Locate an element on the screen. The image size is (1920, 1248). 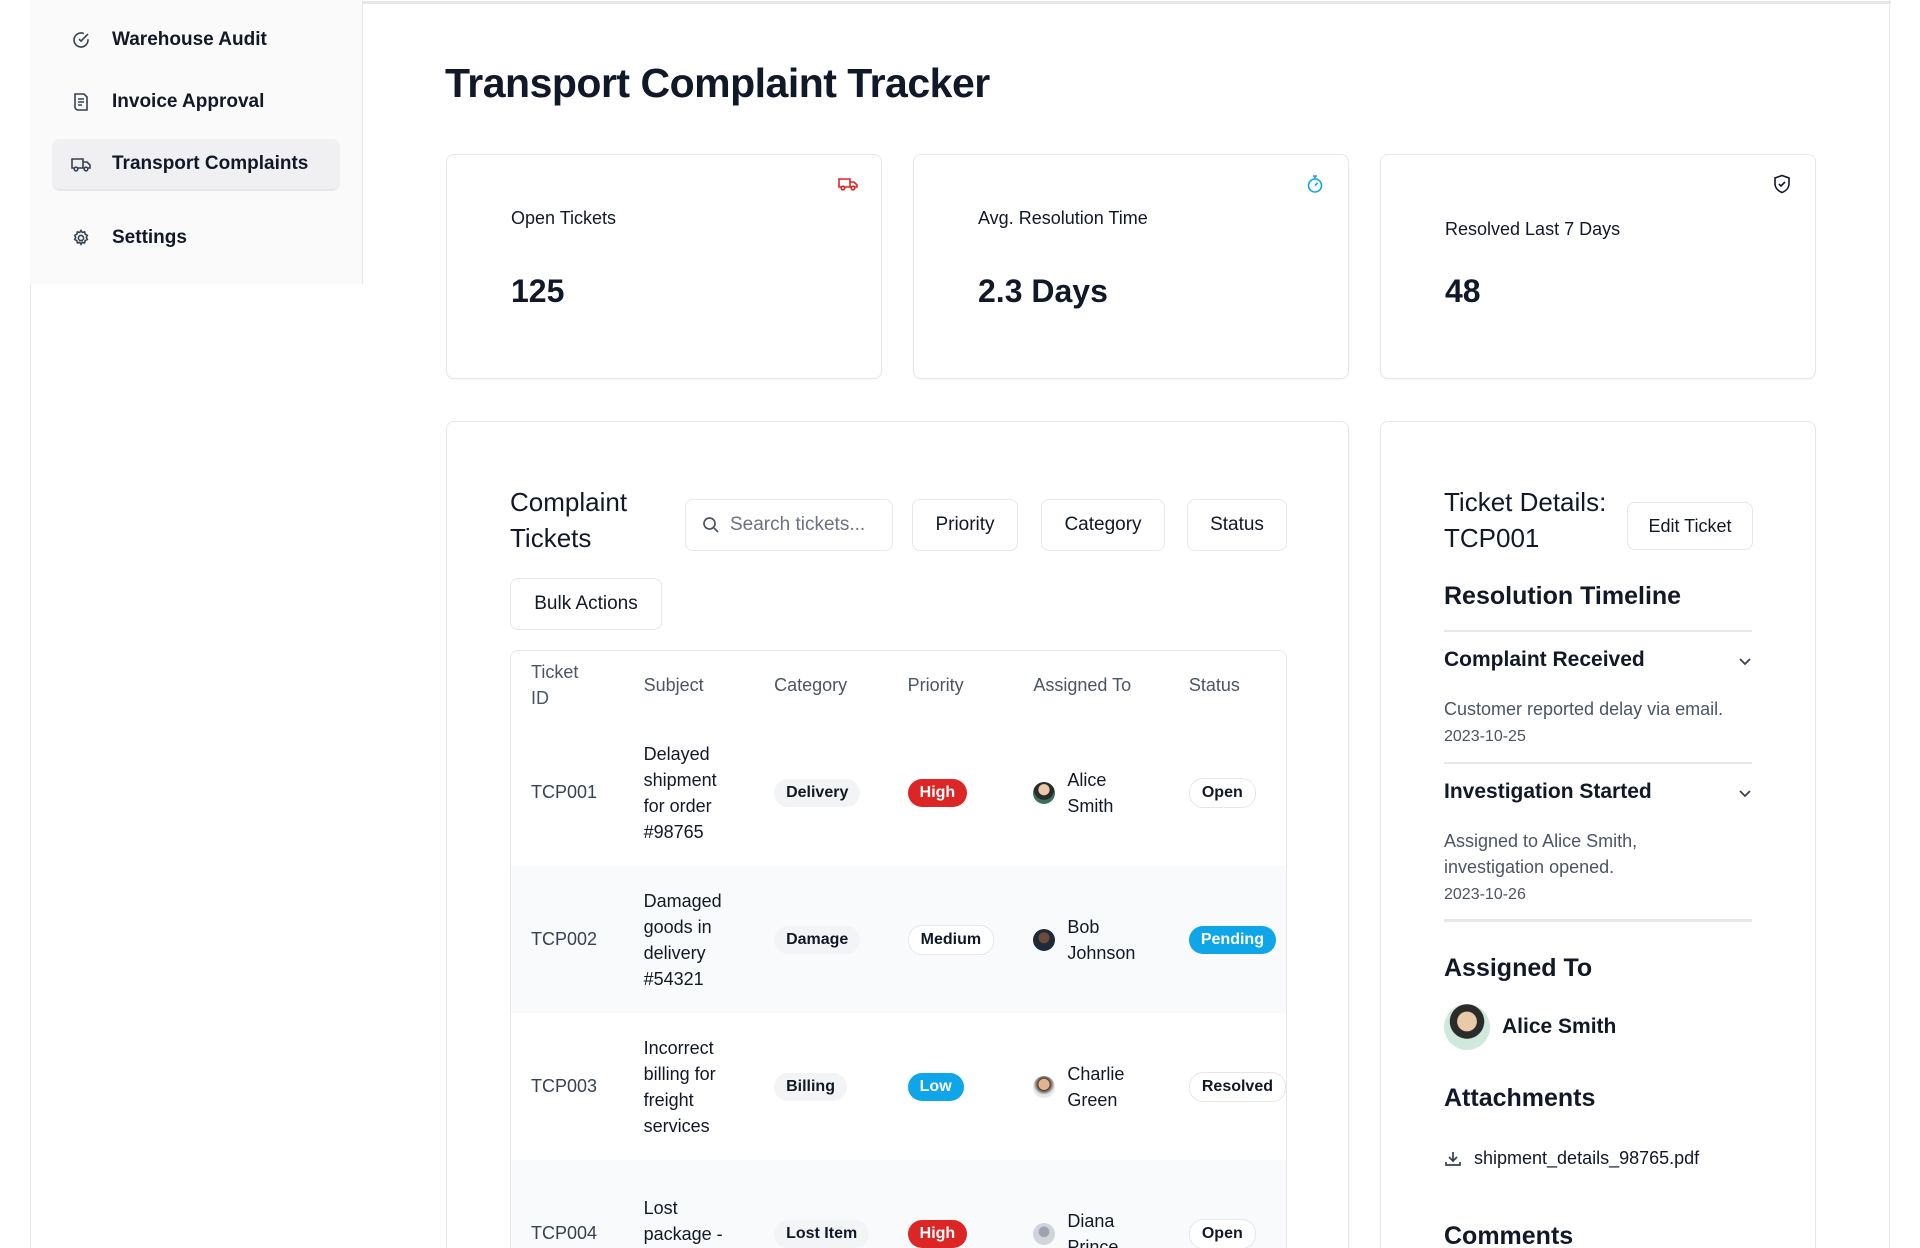
ticket-status: Resolved is located at coordinates (1227, 1086).